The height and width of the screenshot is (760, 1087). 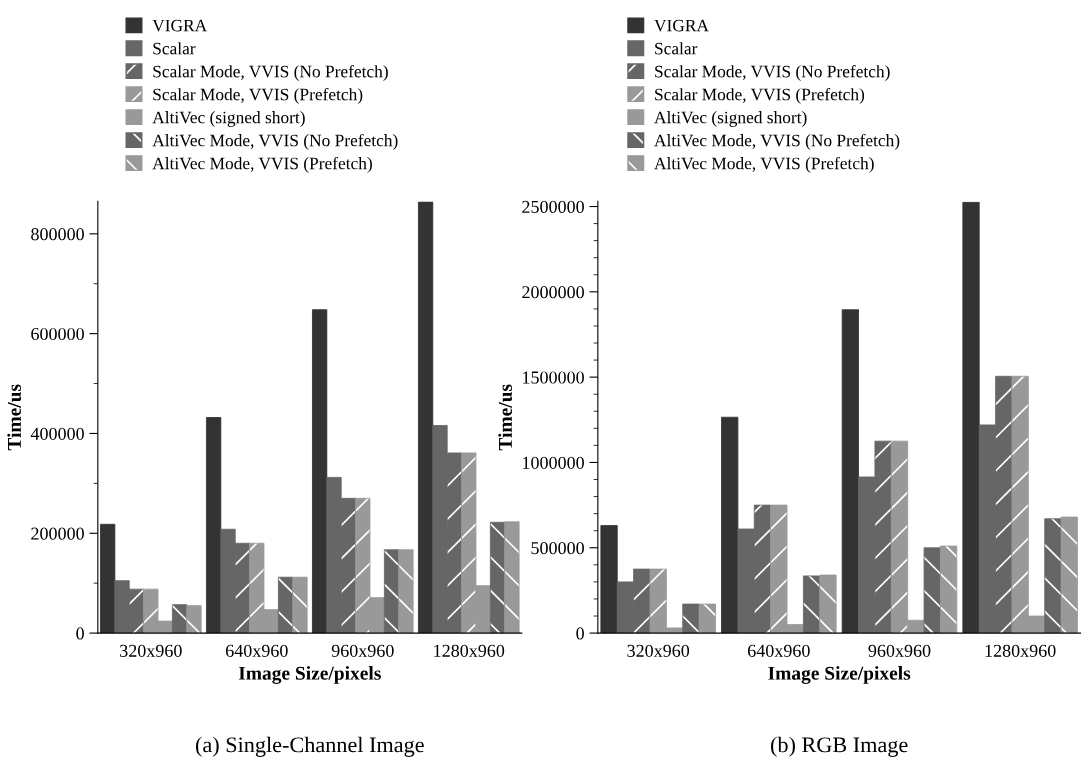 I want to click on y-tick-label: 1000000, so click(x=553, y=462).